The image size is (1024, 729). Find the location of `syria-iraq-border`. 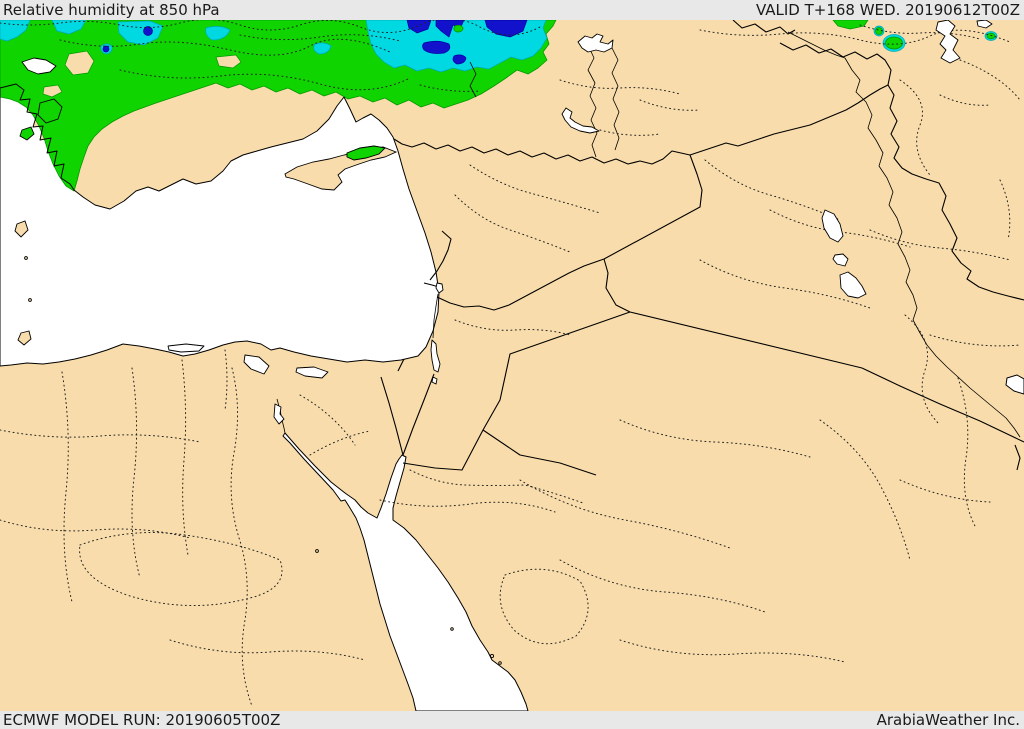

syria-iraq-border is located at coordinates (653, 207).